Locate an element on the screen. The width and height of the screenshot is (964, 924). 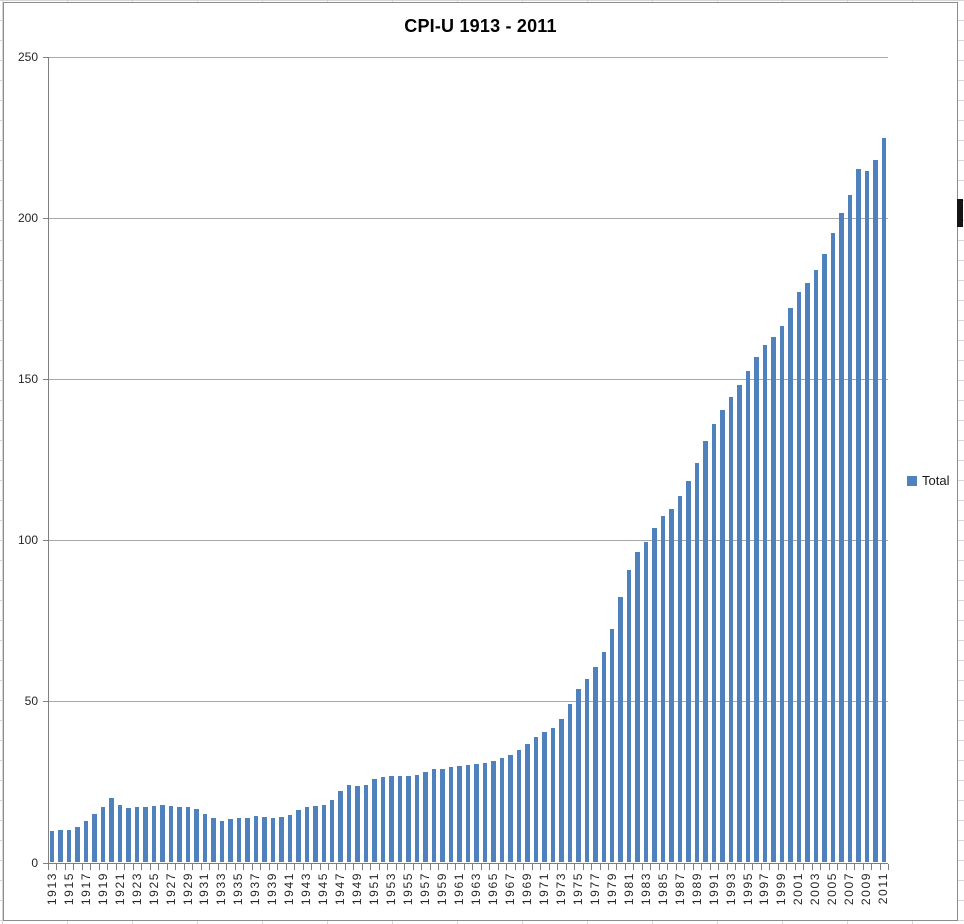
bar-1962 is located at coordinates (468, 814).